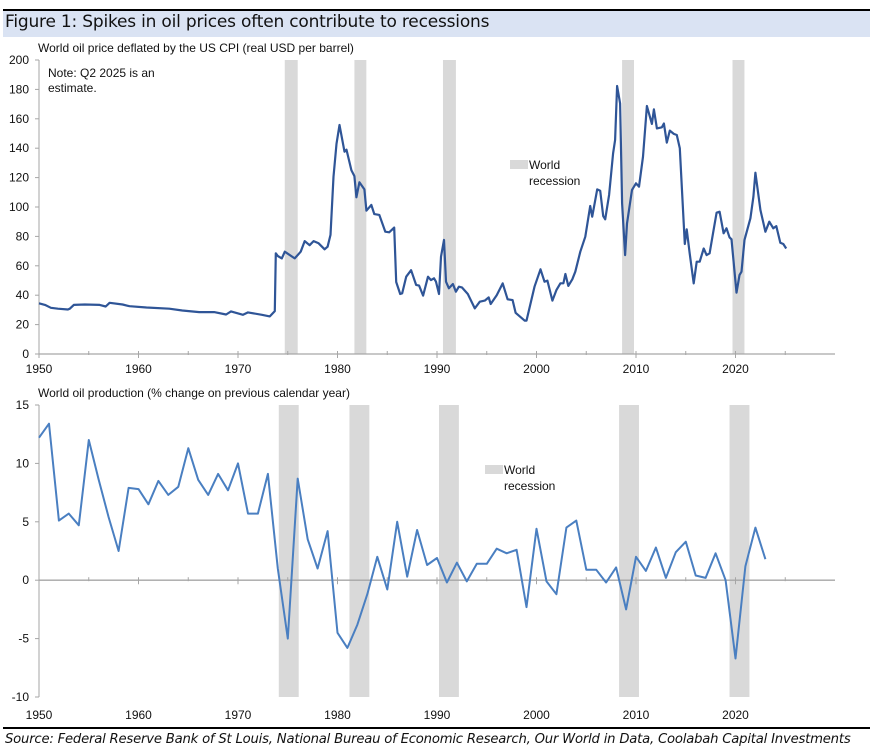  Describe the element at coordinates (19, 148) in the screenshot. I see `y-tick-label: 140` at that location.